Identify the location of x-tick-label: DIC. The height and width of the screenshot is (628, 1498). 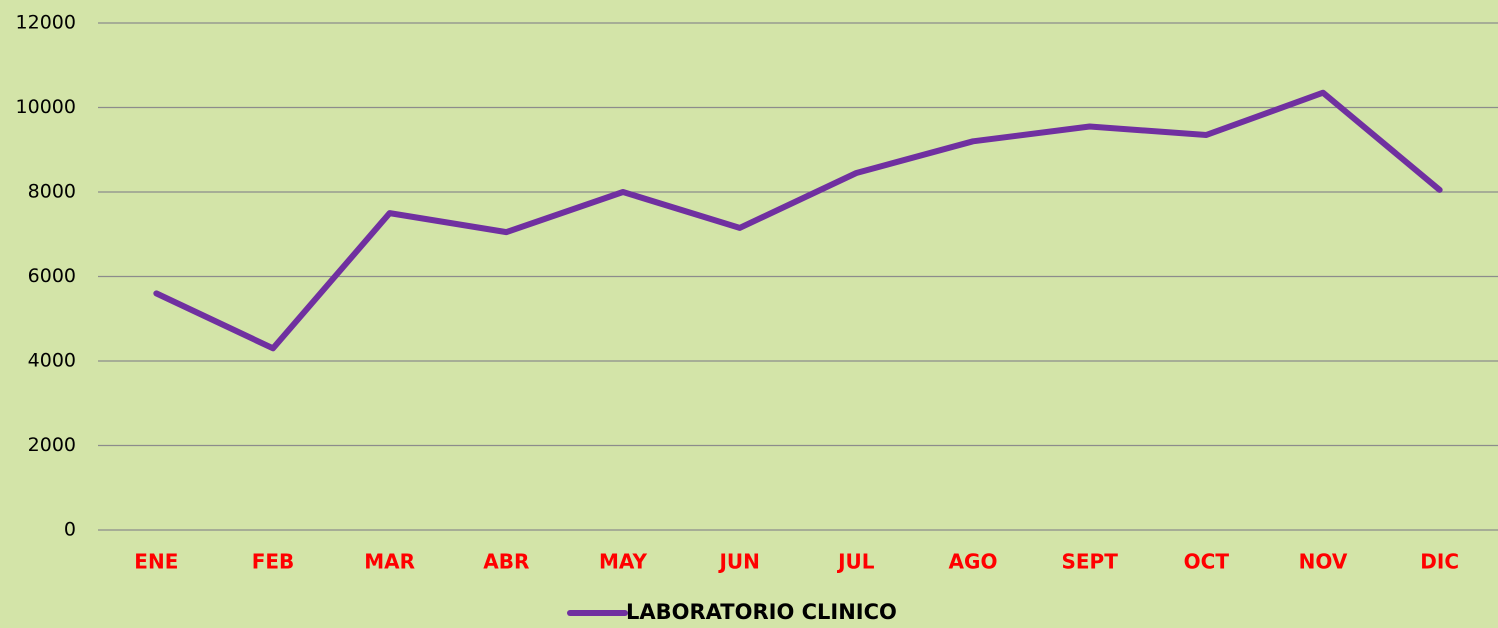
(1439, 562).